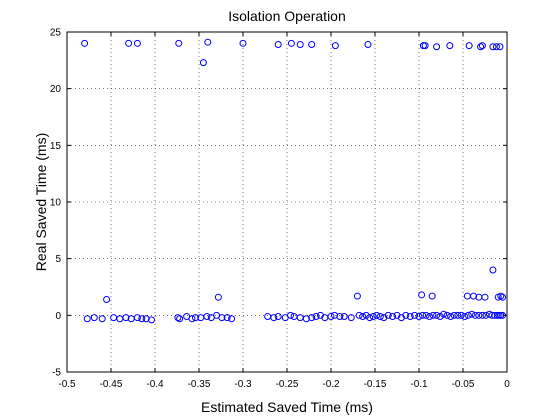 This screenshot has width=560, height=420. Describe the element at coordinates (199, 384) in the screenshot. I see `x-tick-label: -0.35` at that location.